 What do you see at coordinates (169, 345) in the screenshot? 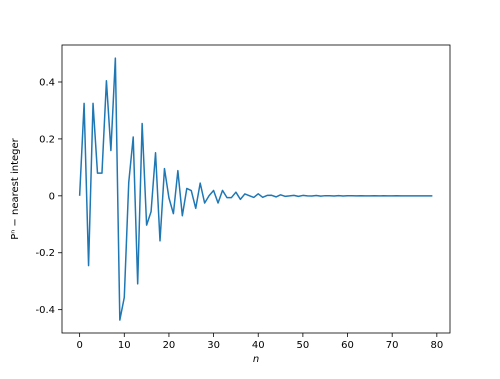
I see `x-tick-label: 20` at bounding box center [169, 345].